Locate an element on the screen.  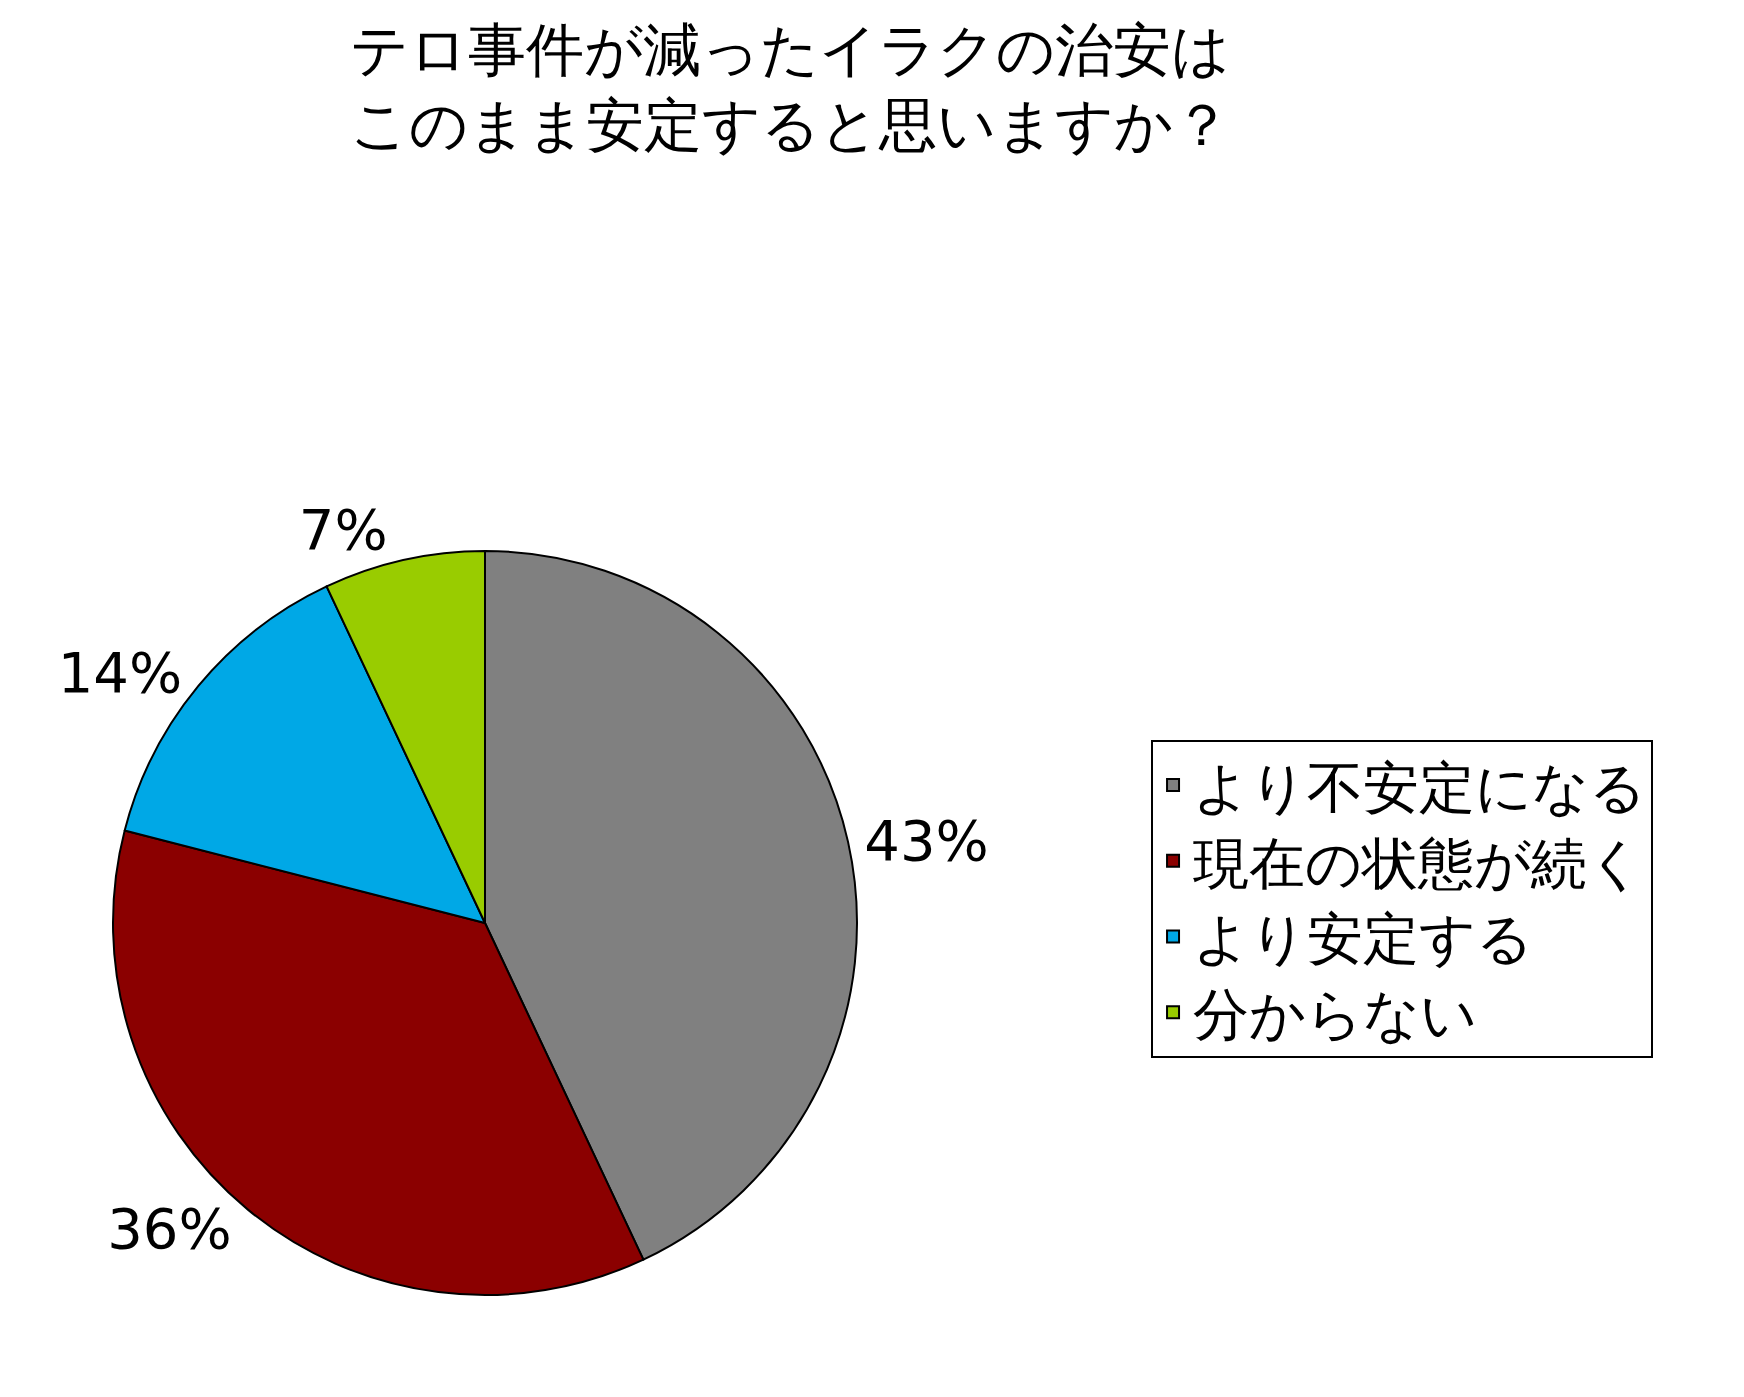
data-label: 36% is located at coordinates (169, 1229).